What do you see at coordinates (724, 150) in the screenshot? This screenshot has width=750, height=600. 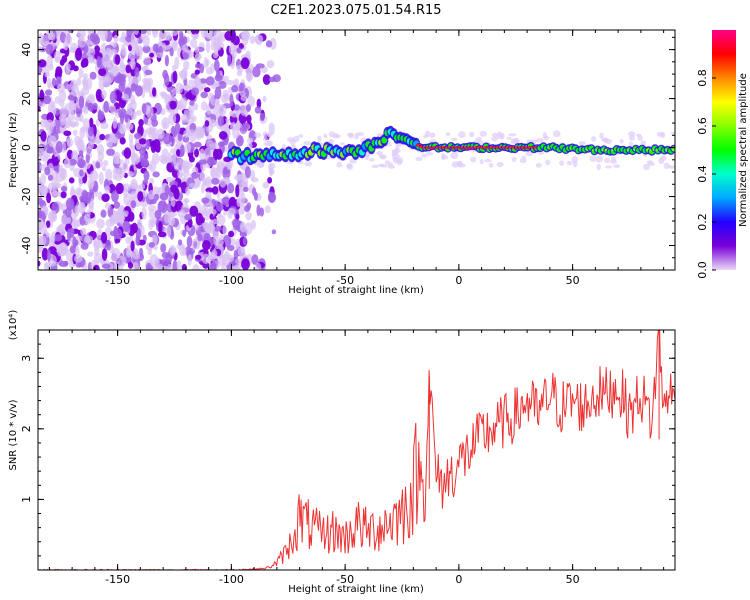 I see `colorbar-scale` at bounding box center [724, 150].